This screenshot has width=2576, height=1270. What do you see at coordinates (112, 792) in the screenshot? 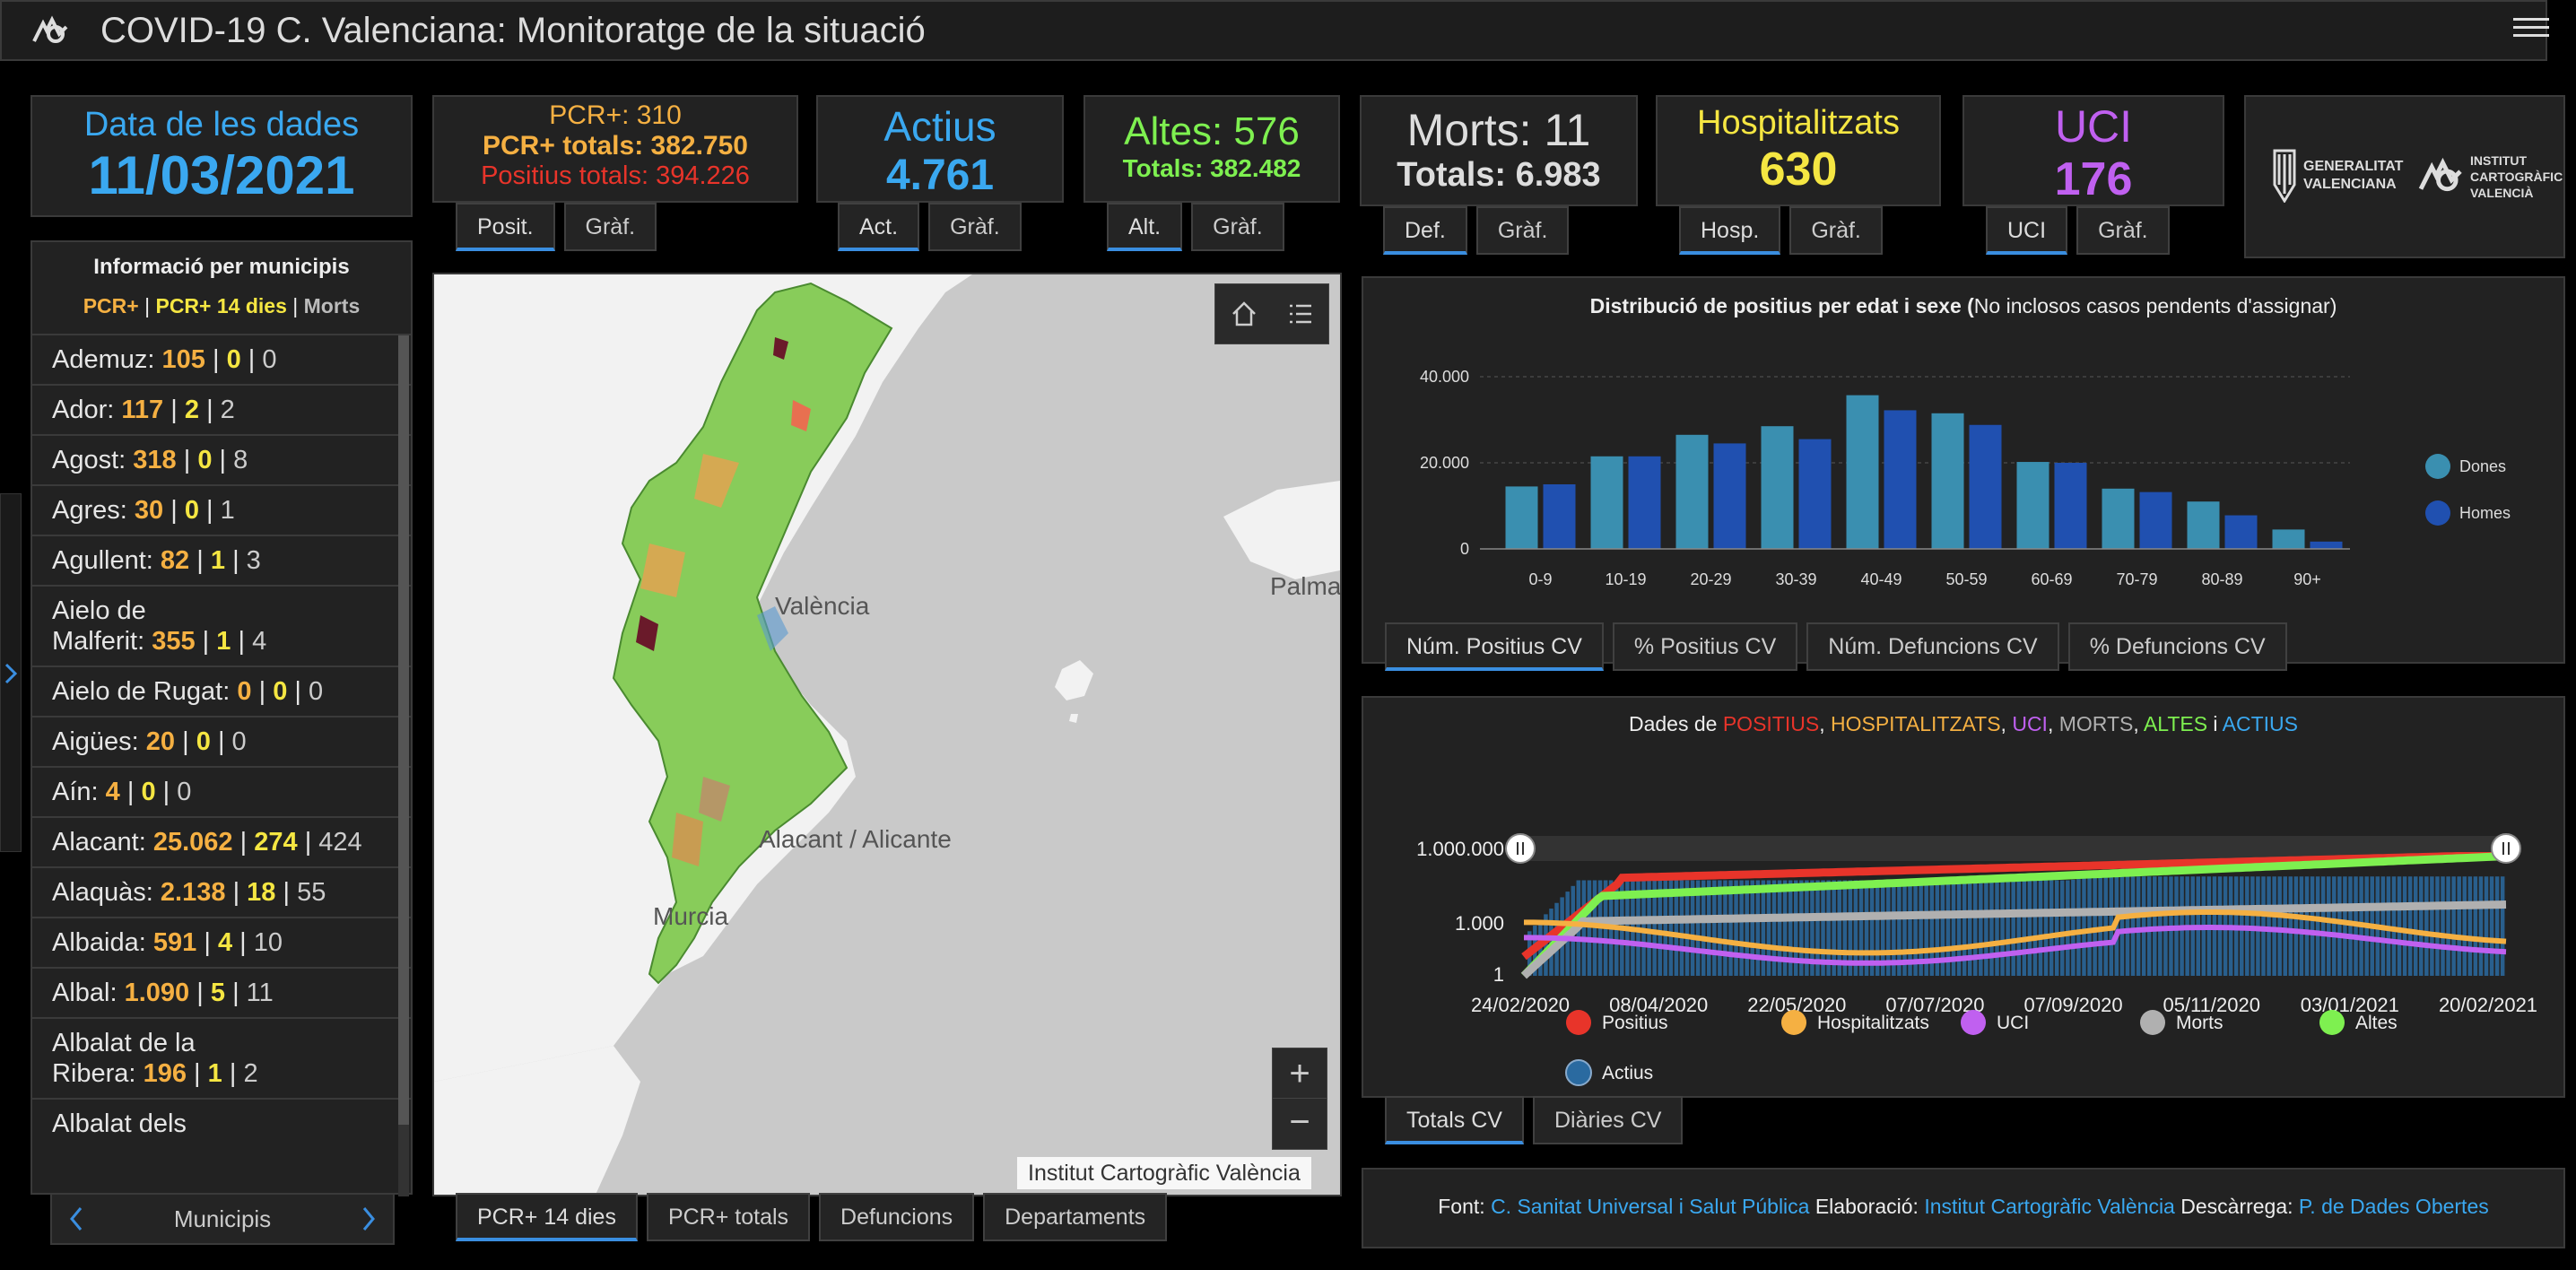
I see `pcr-value: 4` at bounding box center [112, 792].